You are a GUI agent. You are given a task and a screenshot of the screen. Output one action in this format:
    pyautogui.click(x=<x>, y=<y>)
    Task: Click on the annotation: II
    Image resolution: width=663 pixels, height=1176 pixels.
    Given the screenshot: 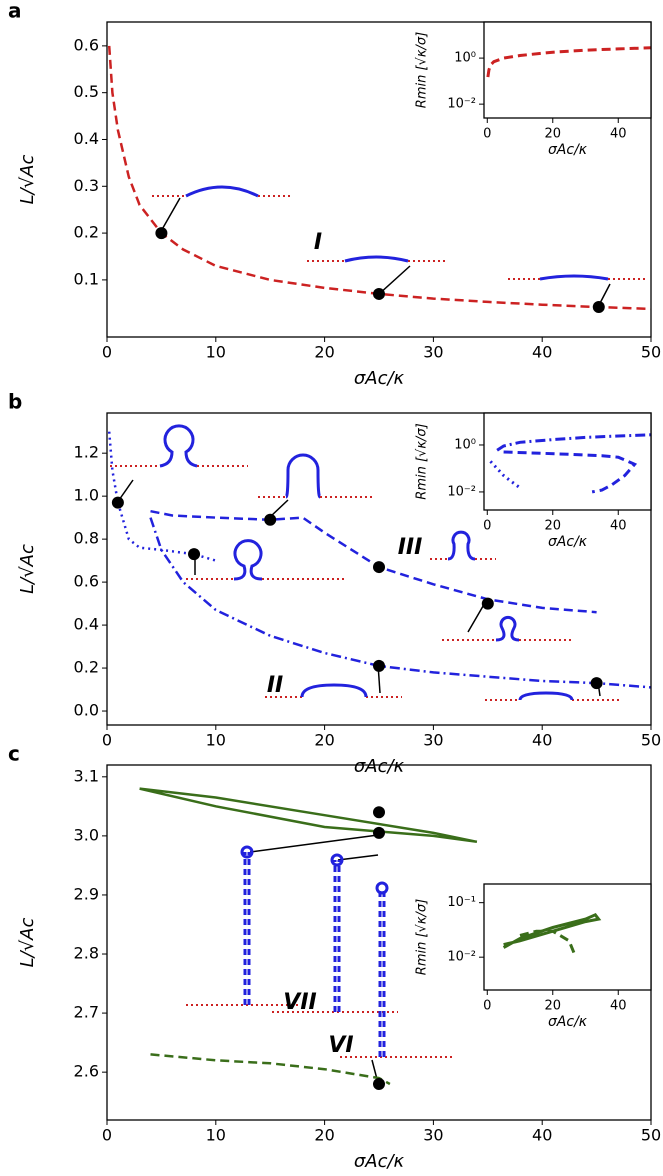 What is the action you would take?
    pyautogui.click(x=275, y=685)
    